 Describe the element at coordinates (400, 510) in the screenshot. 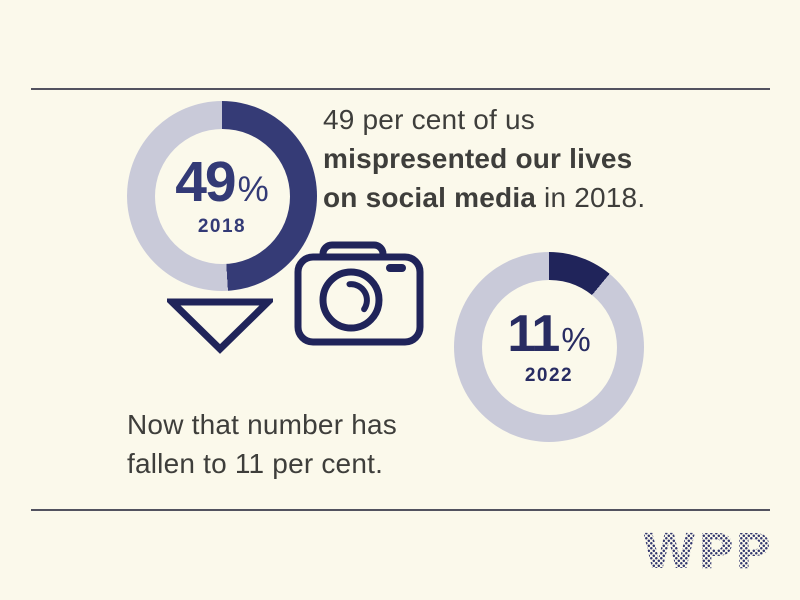

I see `bottom-divider-rule` at that location.